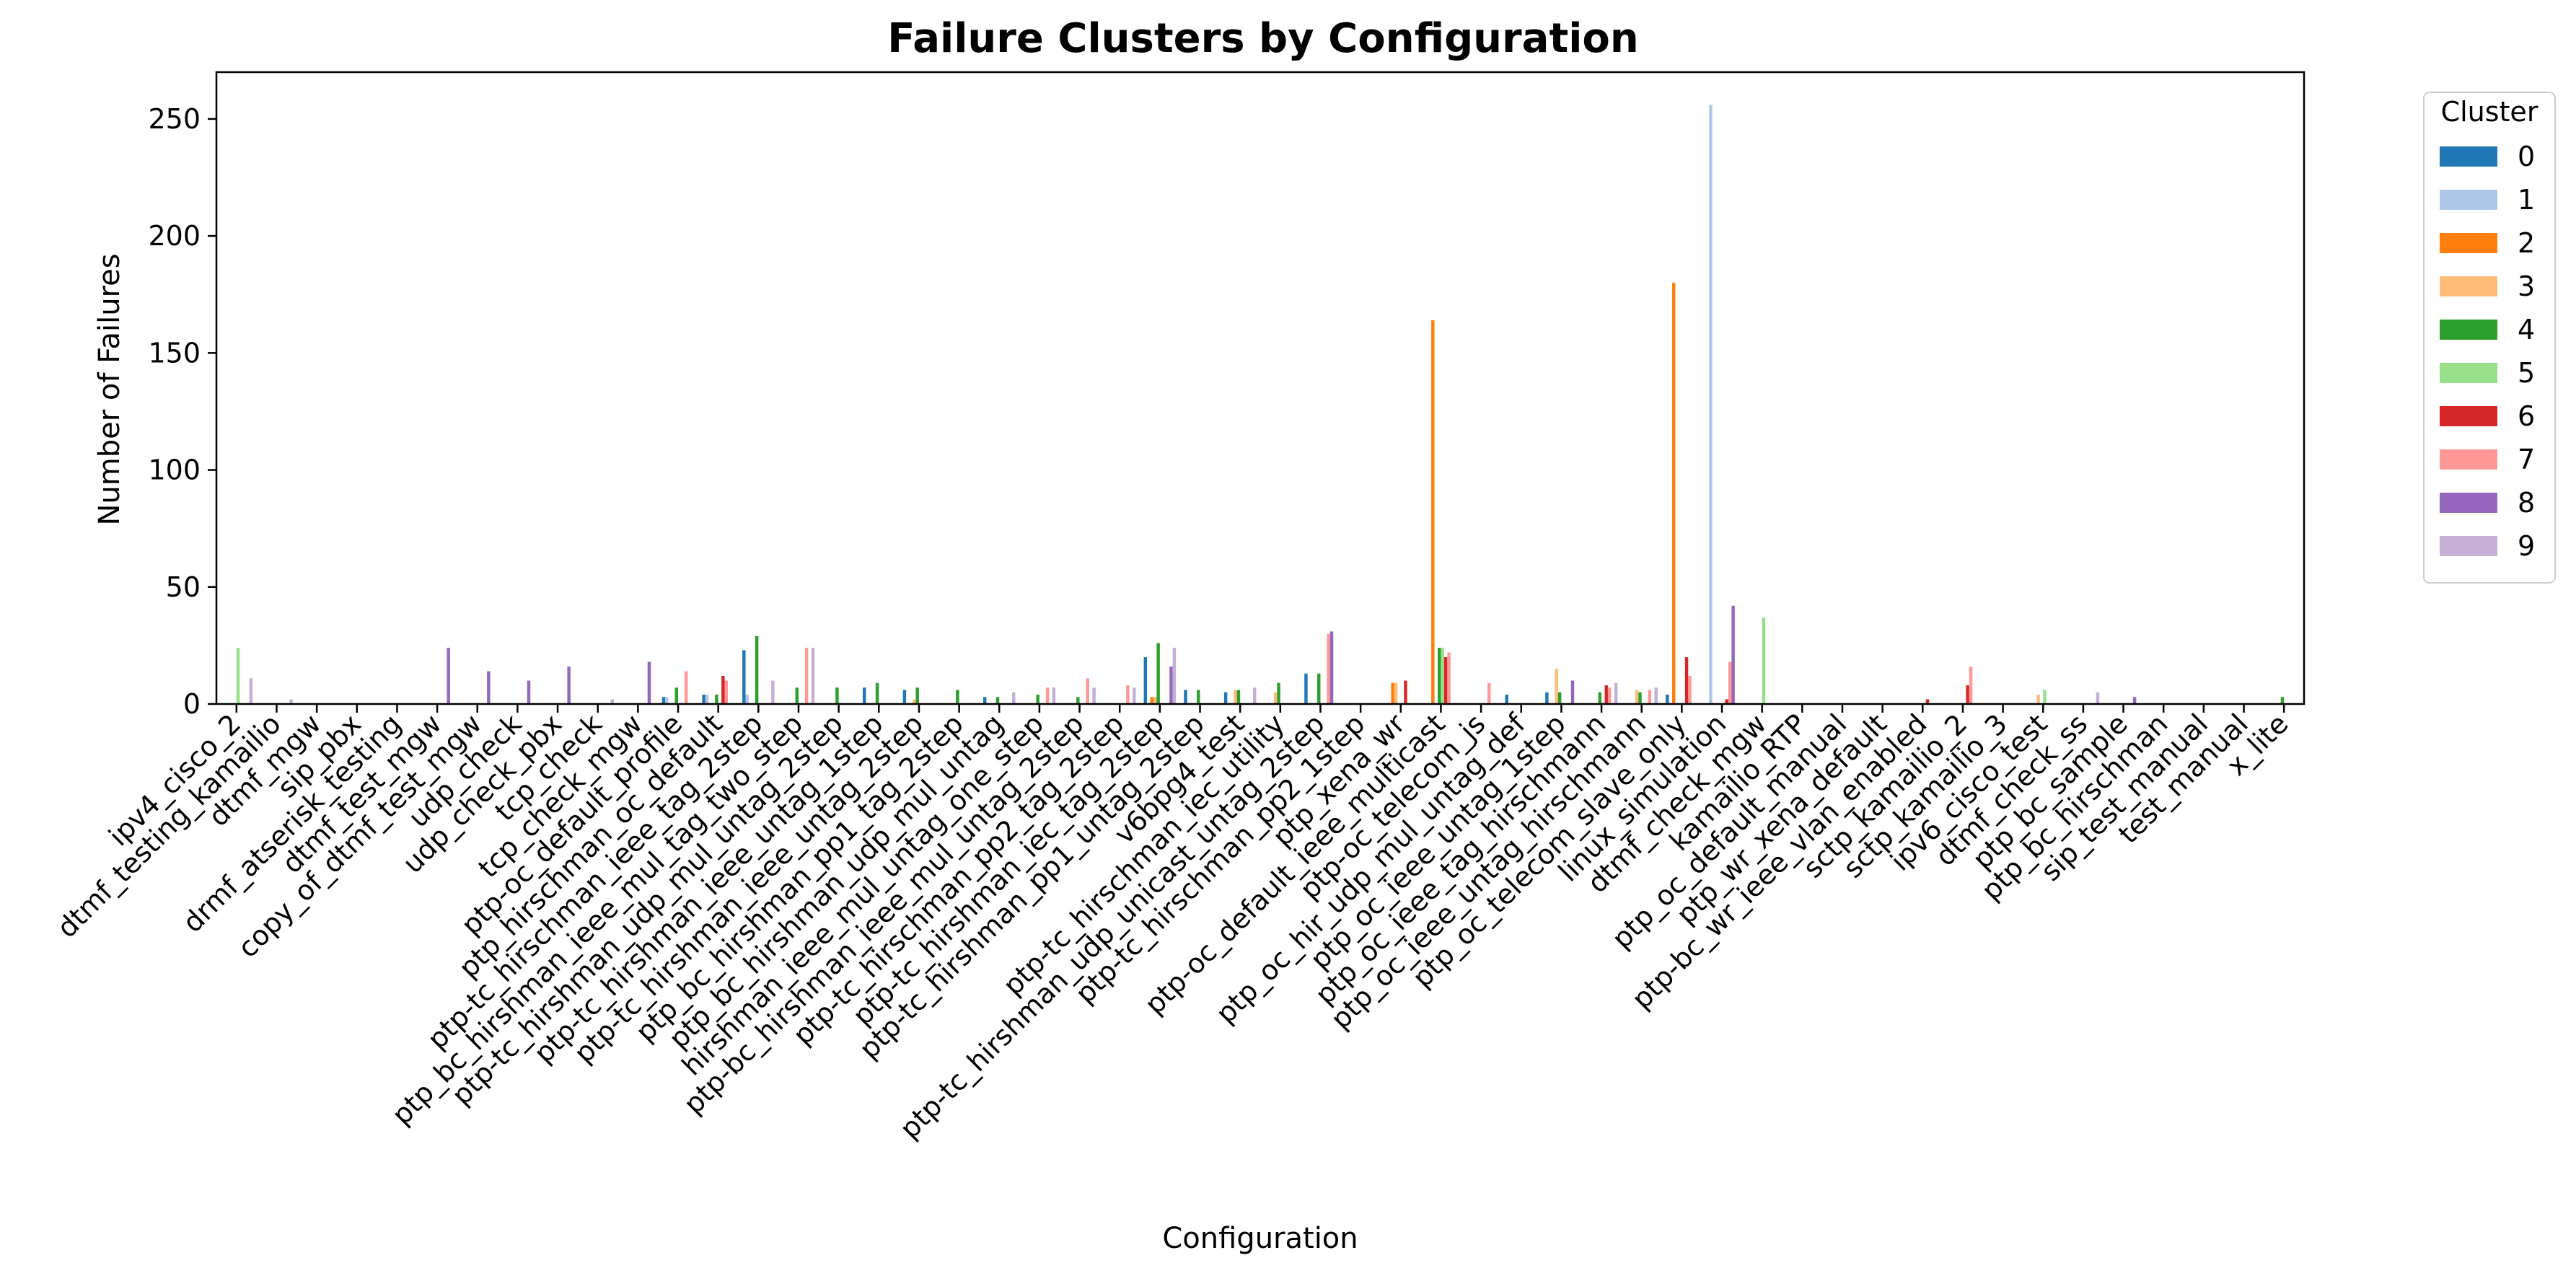  I want to click on y-tick-label: 100, so click(174, 470).